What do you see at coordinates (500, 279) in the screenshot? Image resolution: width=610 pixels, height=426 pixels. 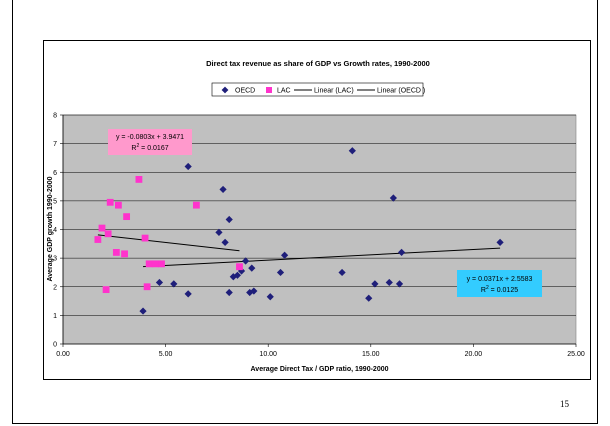 I see `oecd-equation: y = 0.0371x + 2.5583` at bounding box center [500, 279].